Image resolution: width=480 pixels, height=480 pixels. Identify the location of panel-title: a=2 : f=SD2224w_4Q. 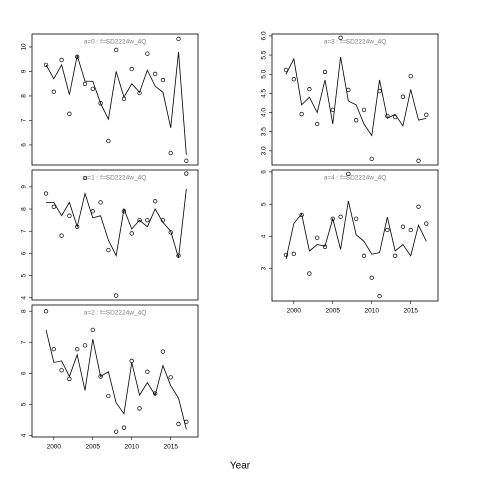
(115, 313).